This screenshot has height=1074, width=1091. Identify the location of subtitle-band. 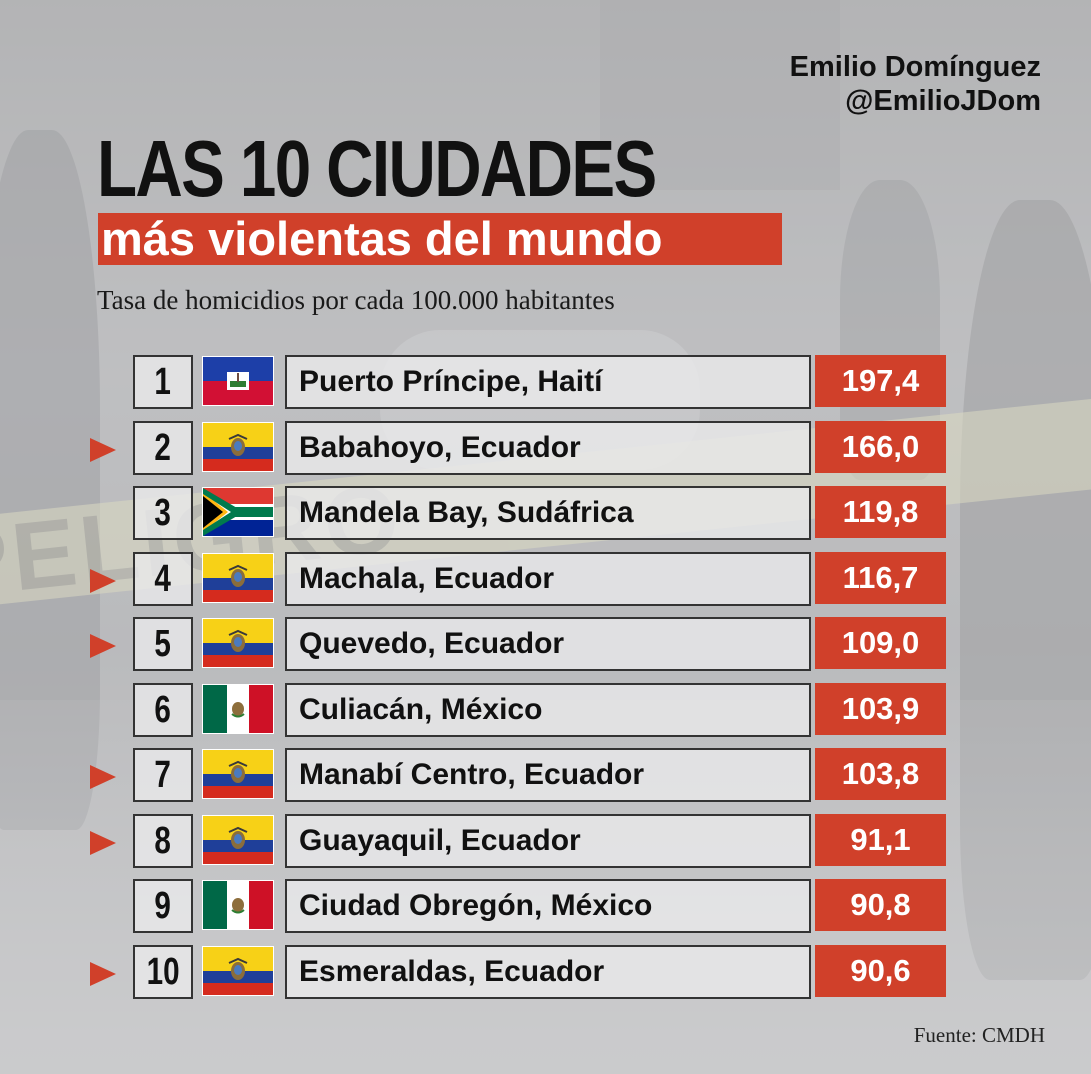
(440, 239).